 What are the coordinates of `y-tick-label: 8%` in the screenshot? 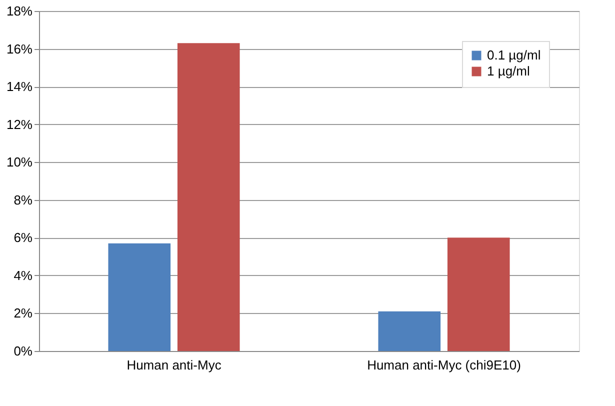 It's located at (23, 200).